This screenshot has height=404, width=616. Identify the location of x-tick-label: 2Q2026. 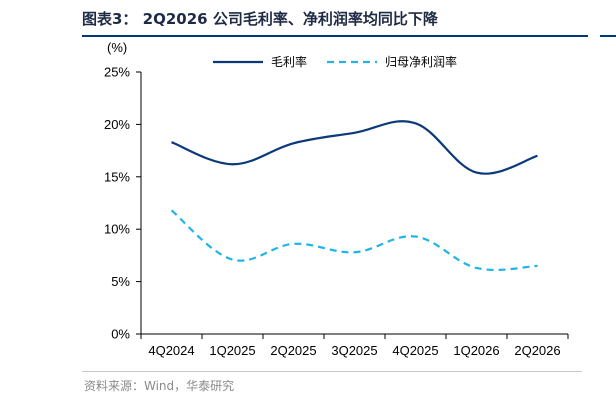
(537, 350).